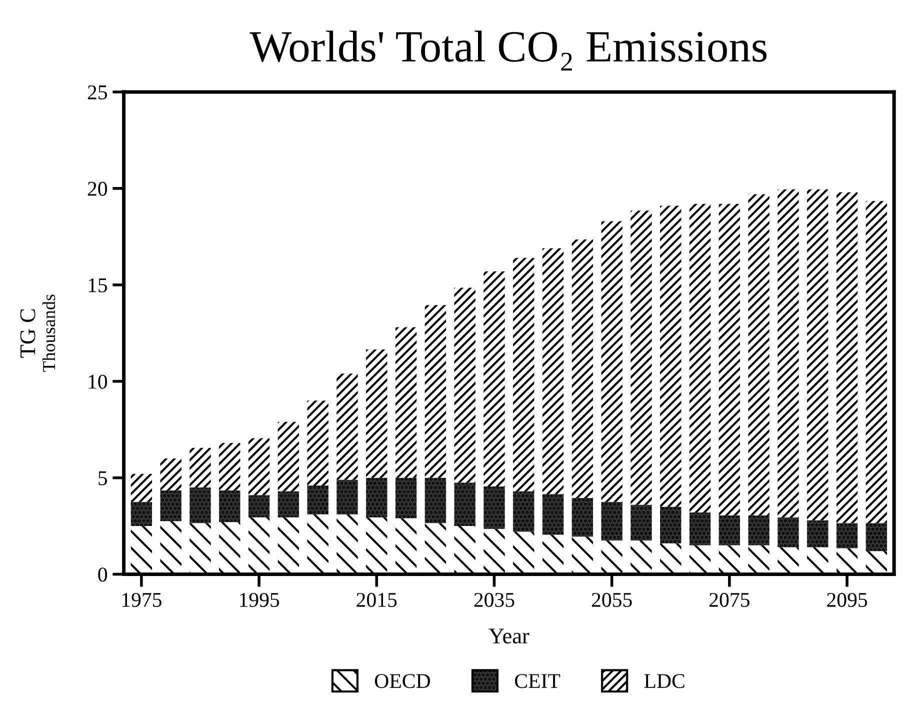 The height and width of the screenshot is (702, 917). Describe the element at coordinates (98, 285) in the screenshot. I see `y-tick-label: 15` at that location.